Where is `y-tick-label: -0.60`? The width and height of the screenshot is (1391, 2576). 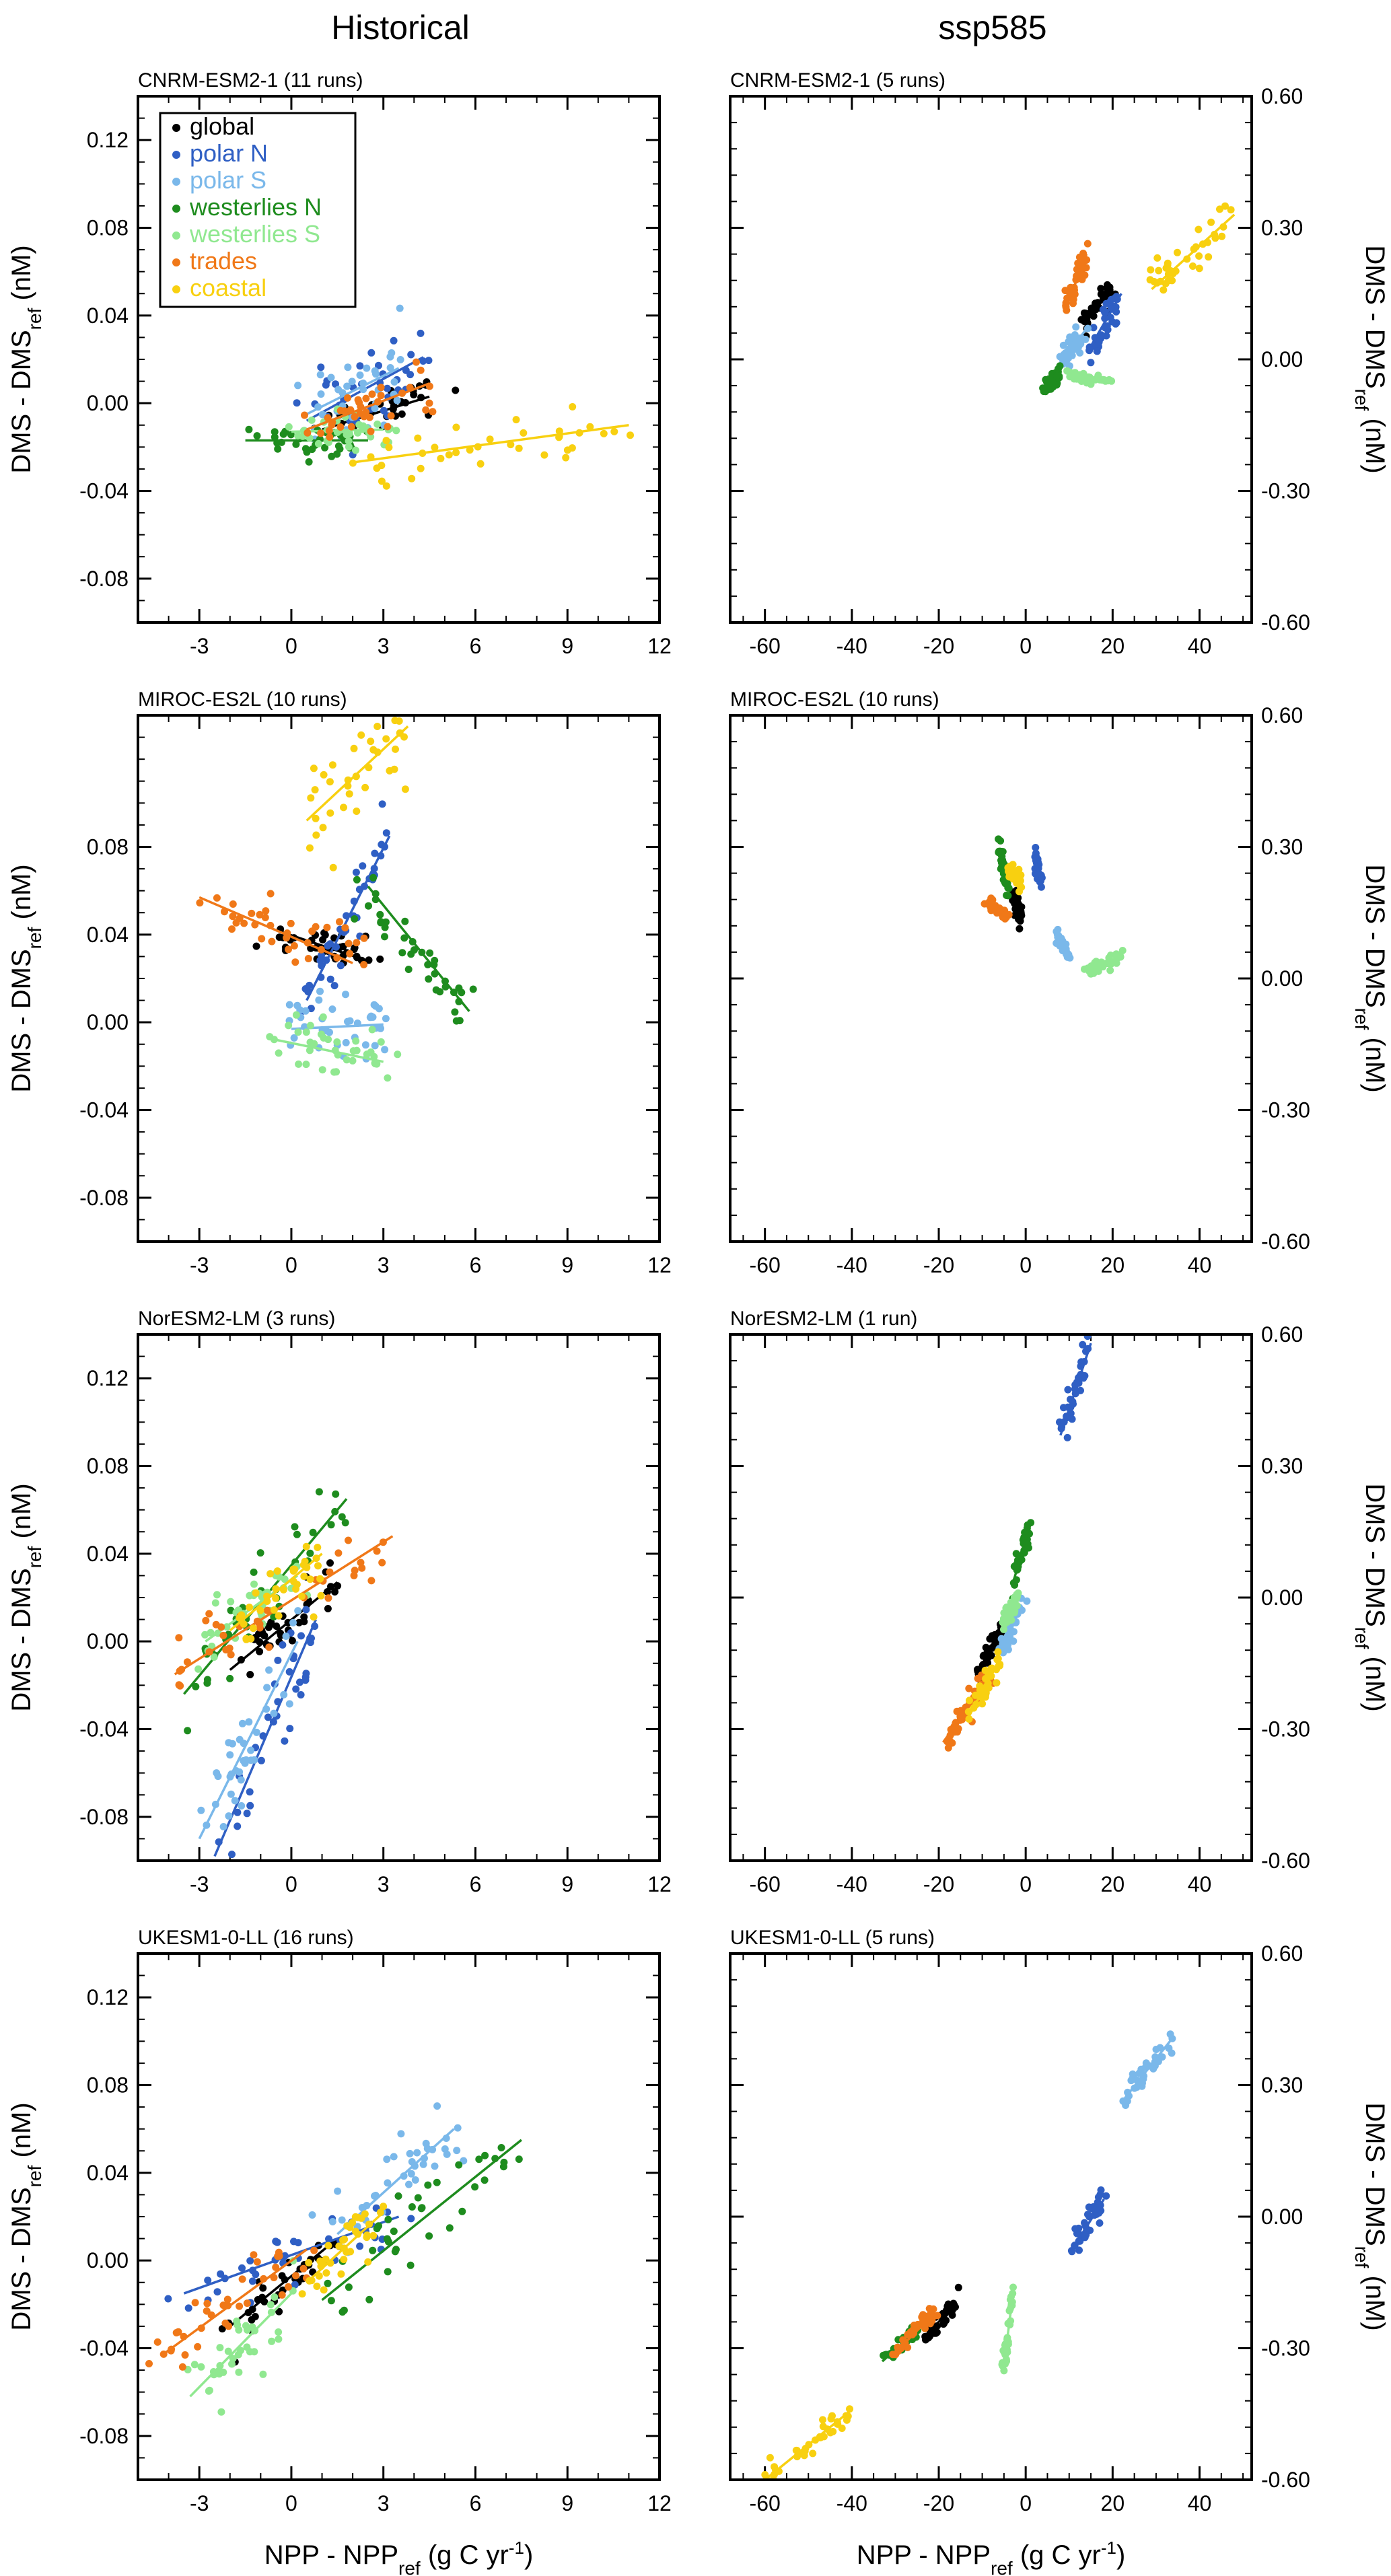
y-tick-label: -0.60 is located at coordinates (1285, 622).